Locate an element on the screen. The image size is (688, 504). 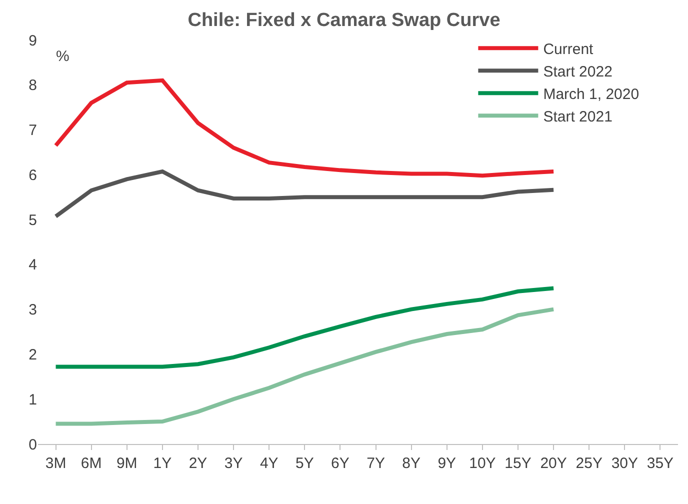
y-tick-label: 8 is located at coordinates (32, 85).